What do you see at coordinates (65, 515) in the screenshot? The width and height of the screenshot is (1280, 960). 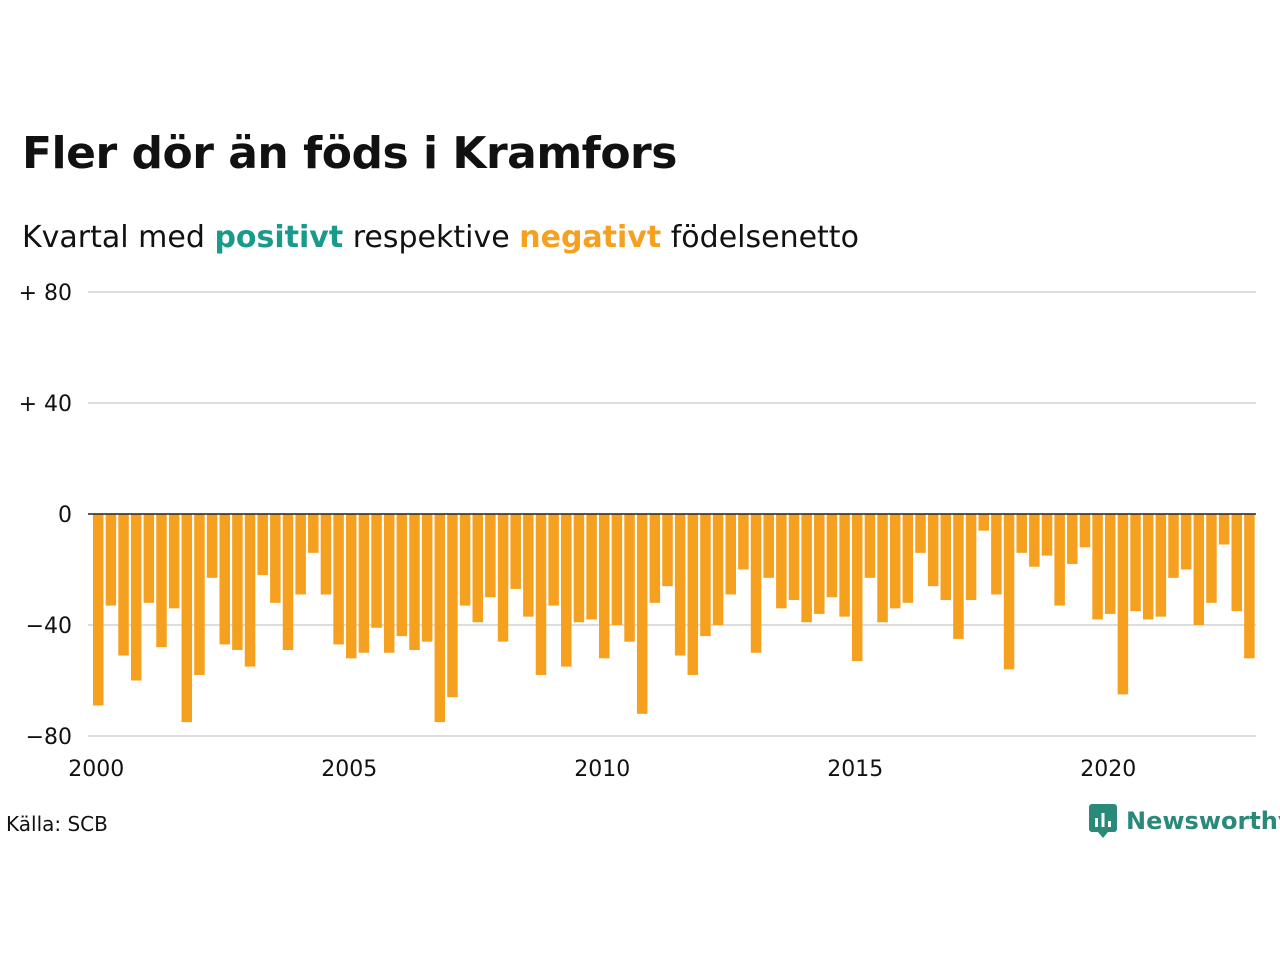 I see `y-tick-label: 0` at bounding box center [65, 515].